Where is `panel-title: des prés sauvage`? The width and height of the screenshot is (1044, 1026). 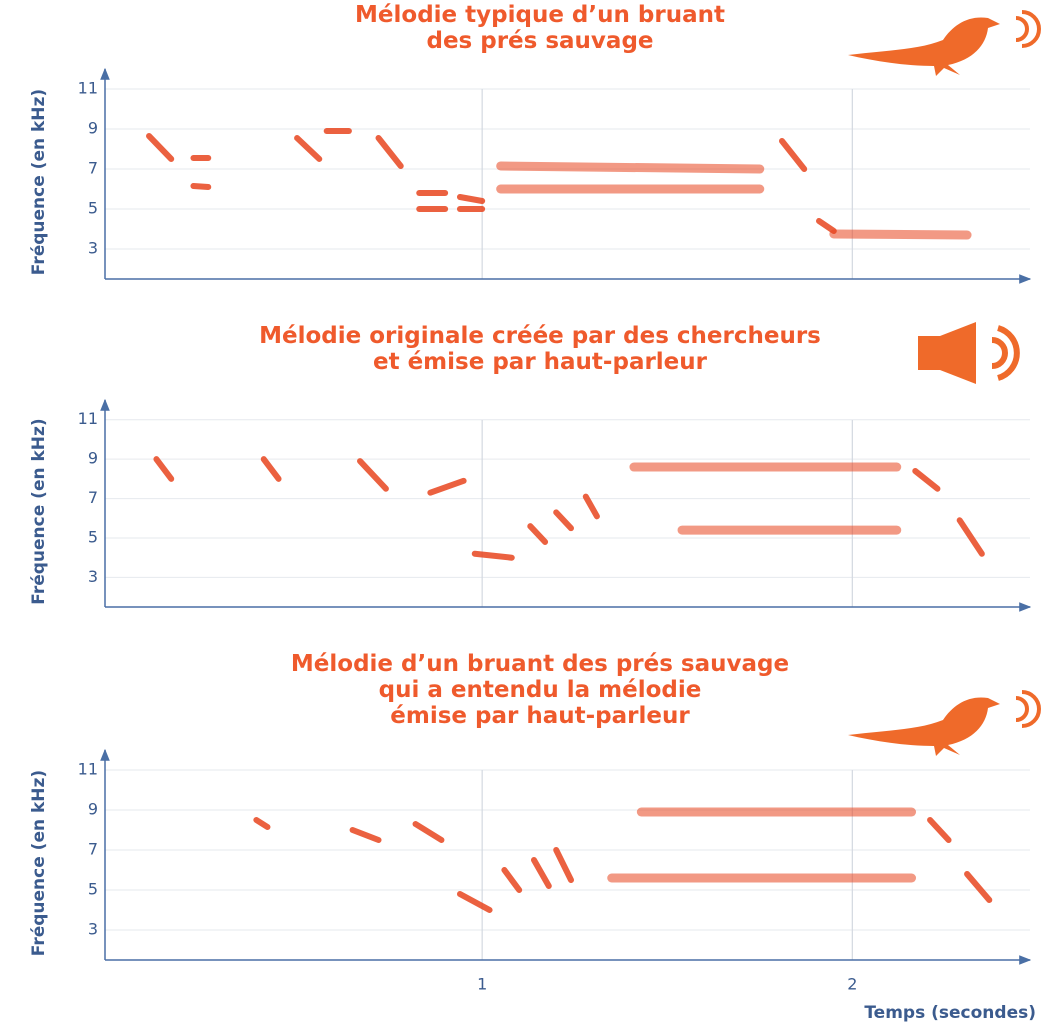 panel-title: des prés sauvage is located at coordinates (539, 41).